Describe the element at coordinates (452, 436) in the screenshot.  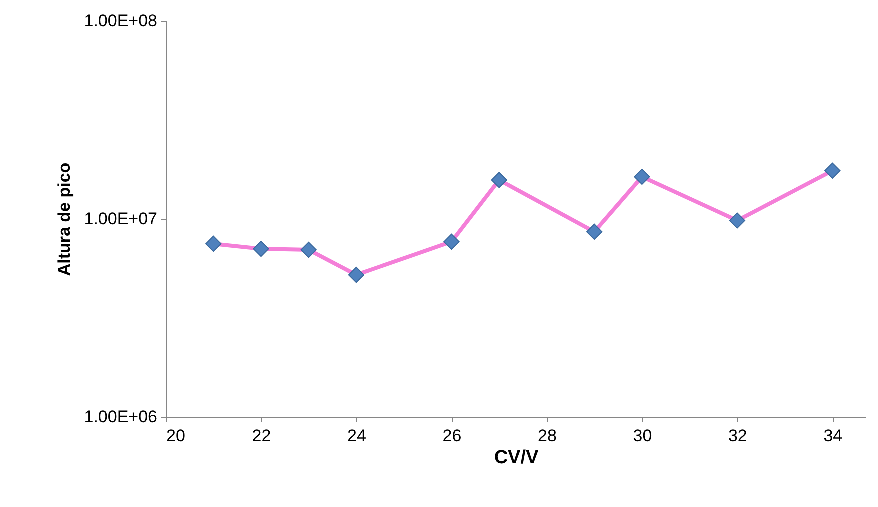
I see `x-tick-label: 26` at that location.